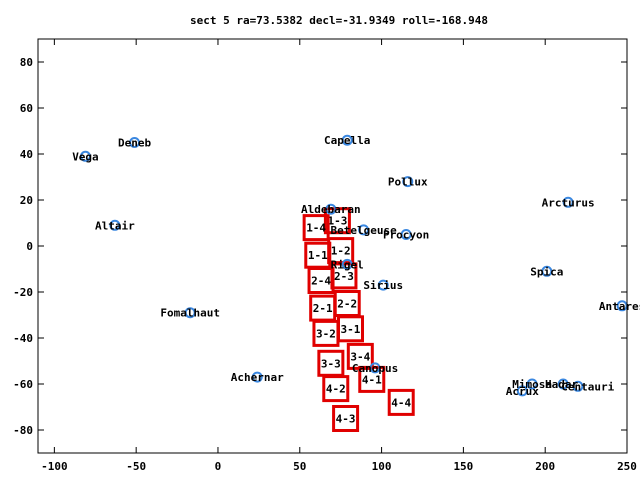 The height and width of the screenshot is (480, 640). I want to click on sector-box-label: 1-3, so click(337, 221).